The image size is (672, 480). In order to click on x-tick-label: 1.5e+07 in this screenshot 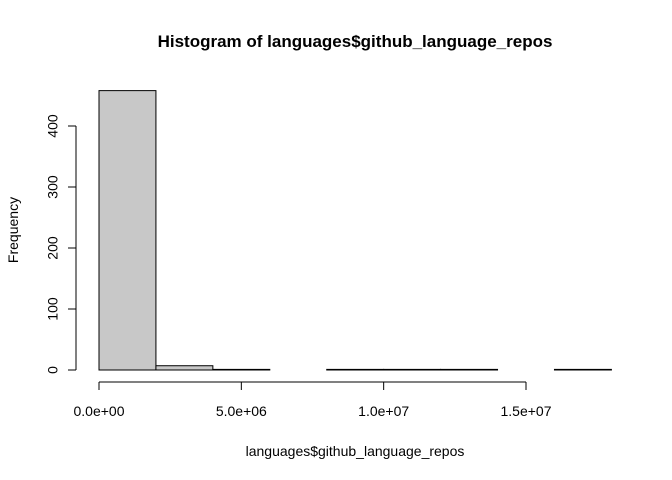, I will do `click(526, 411)`.